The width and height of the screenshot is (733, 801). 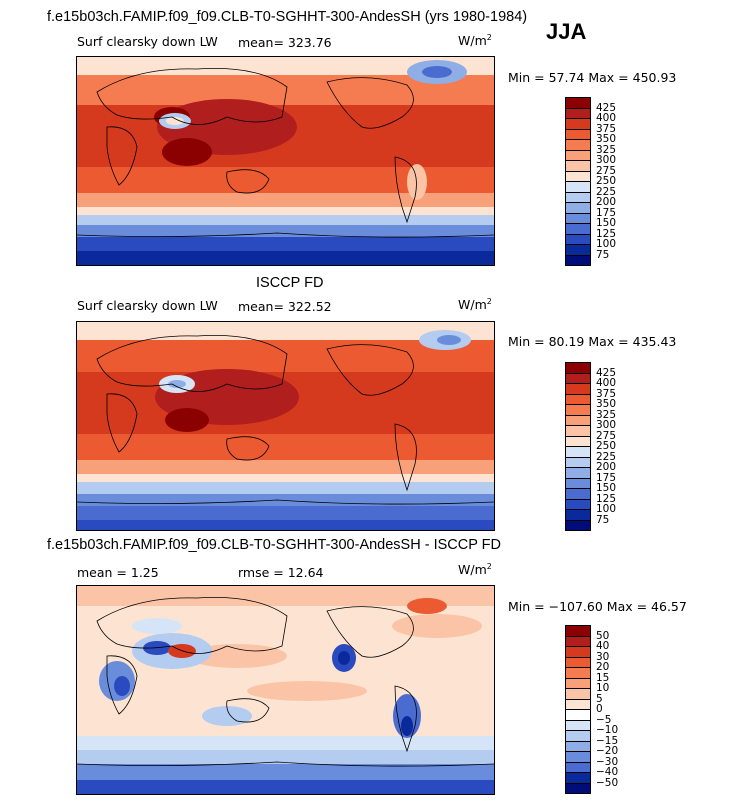 What do you see at coordinates (604, 719) in the screenshot?
I see `colorbar-tick-label: −5` at bounding box center [604, 719].